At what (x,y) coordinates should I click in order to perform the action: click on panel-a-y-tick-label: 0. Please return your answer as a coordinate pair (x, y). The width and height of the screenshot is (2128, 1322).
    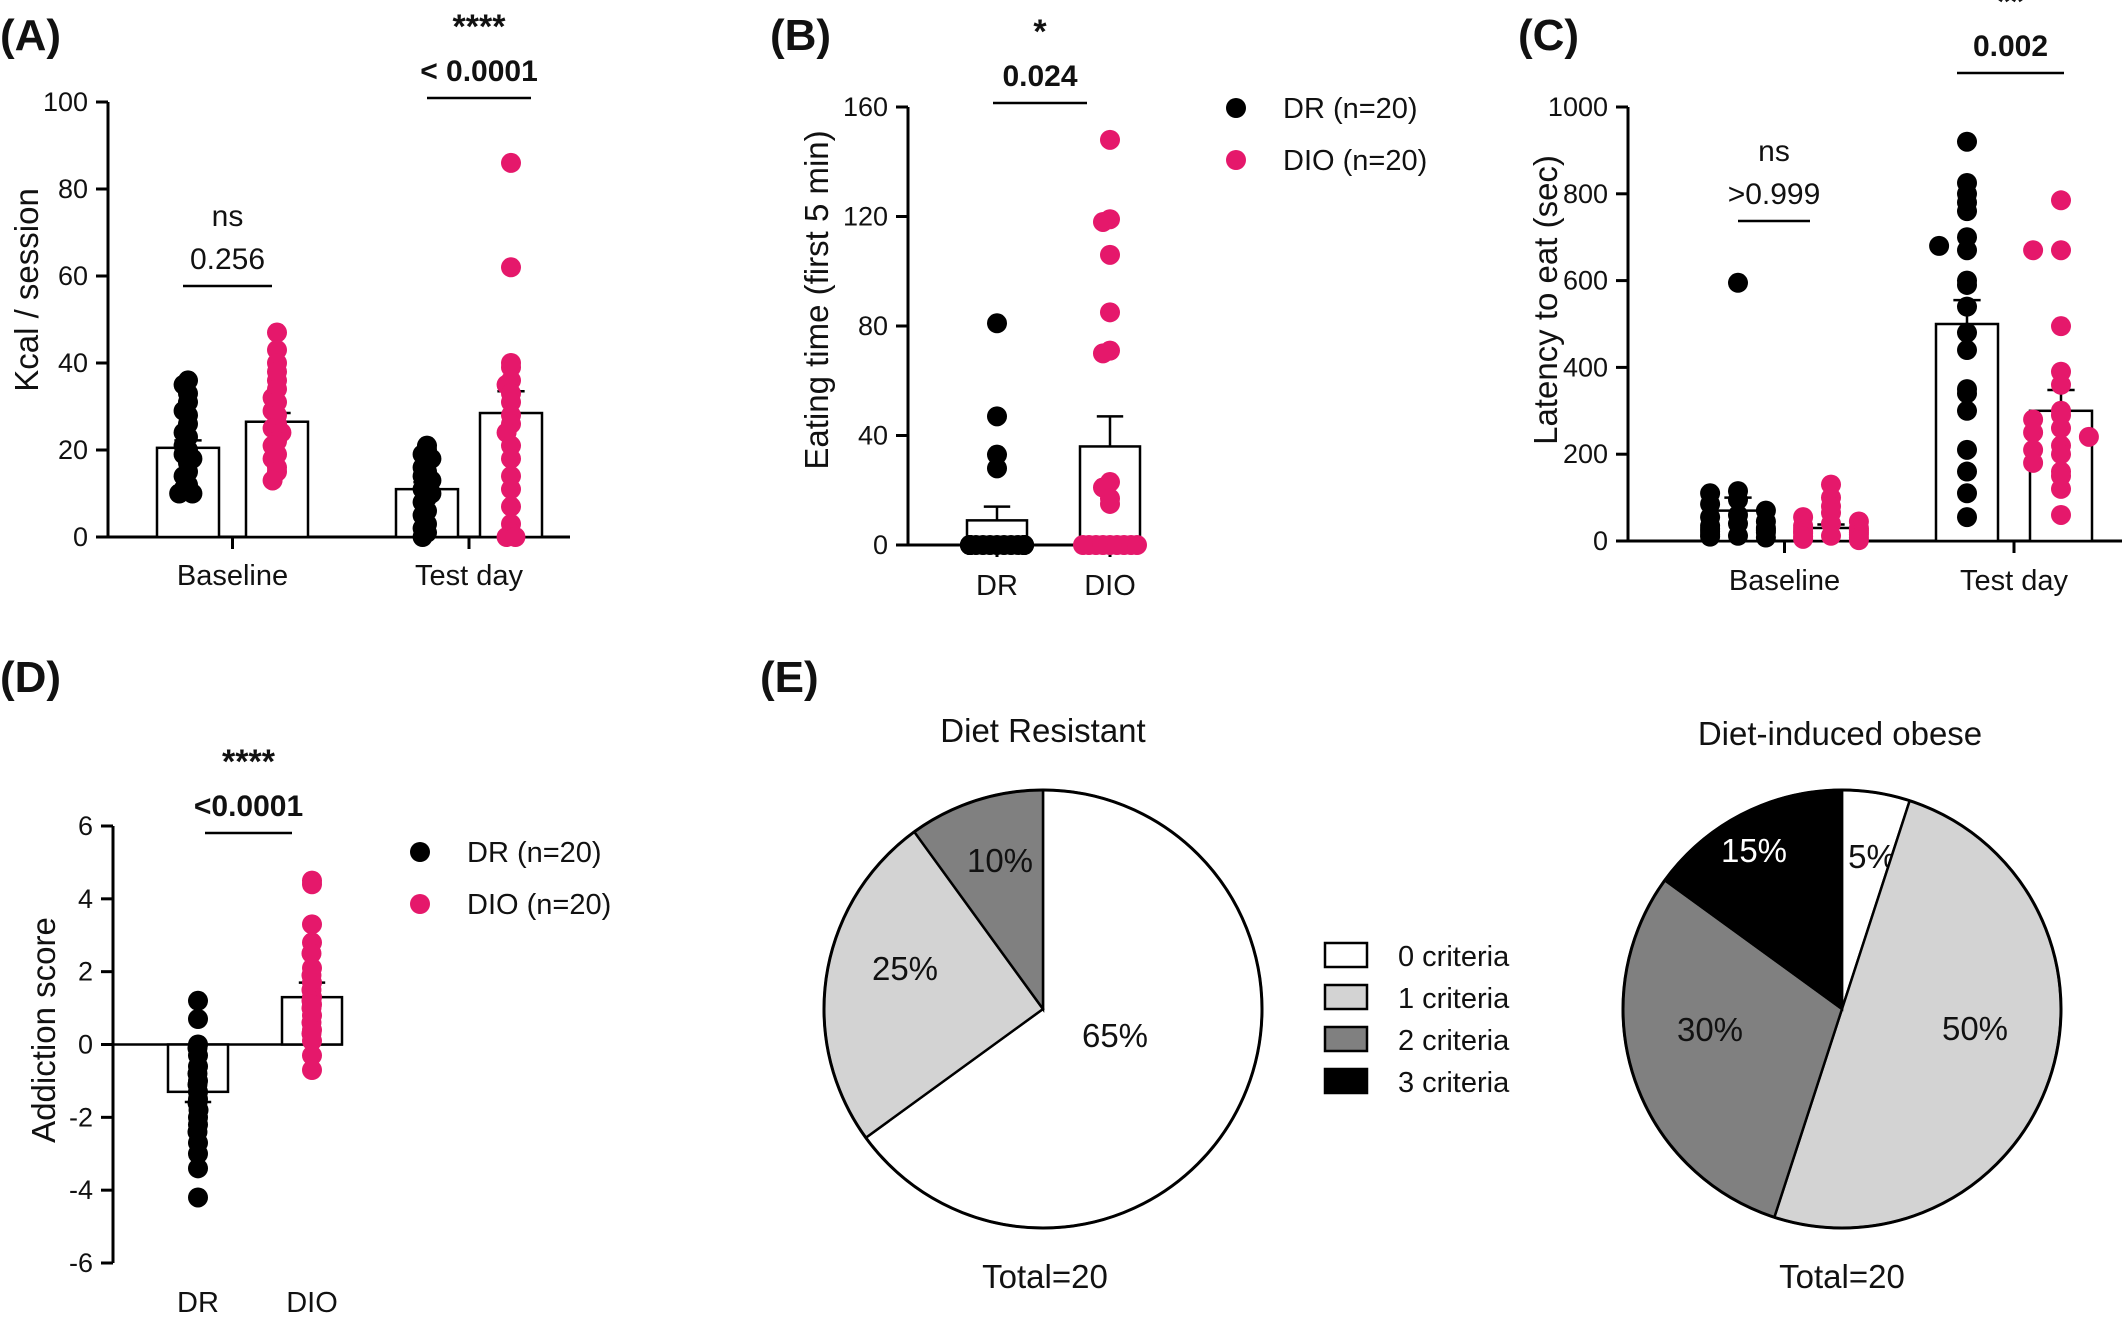
    Looking at the image, I should click on (80, 537).